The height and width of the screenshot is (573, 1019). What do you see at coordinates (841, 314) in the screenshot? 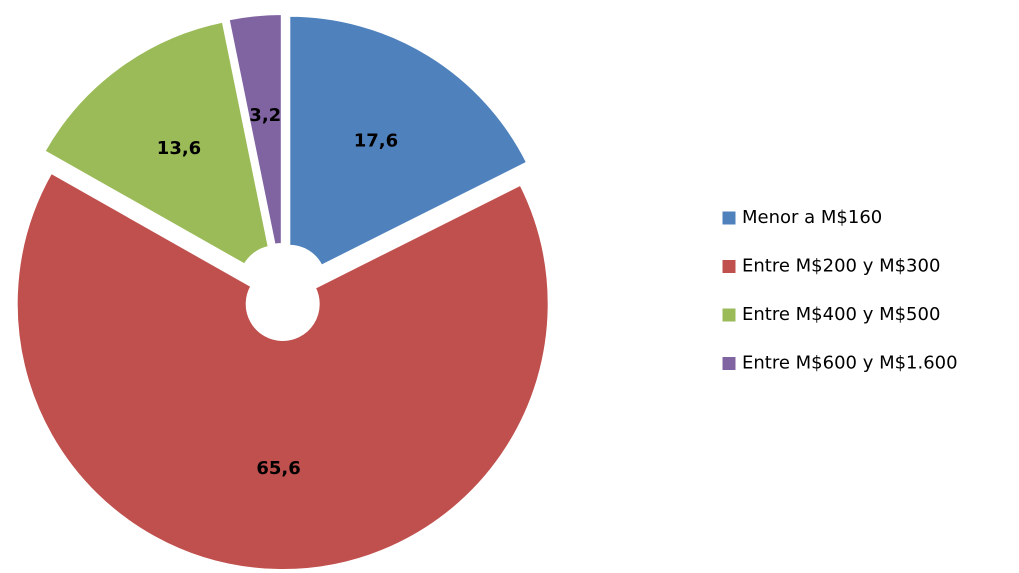
I see `legend-label: Entre M$400 y M$500` at bounding box center [841, 314].